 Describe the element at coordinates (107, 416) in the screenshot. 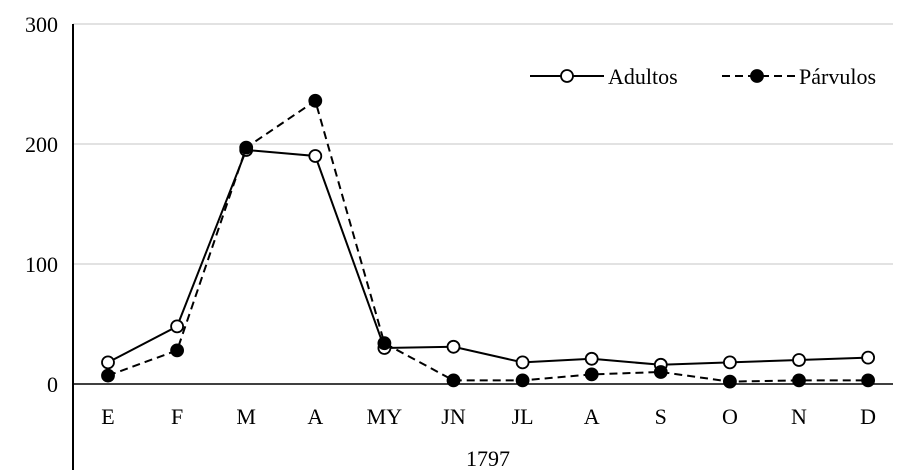

I see `x-tick-label-0: E` at that location.